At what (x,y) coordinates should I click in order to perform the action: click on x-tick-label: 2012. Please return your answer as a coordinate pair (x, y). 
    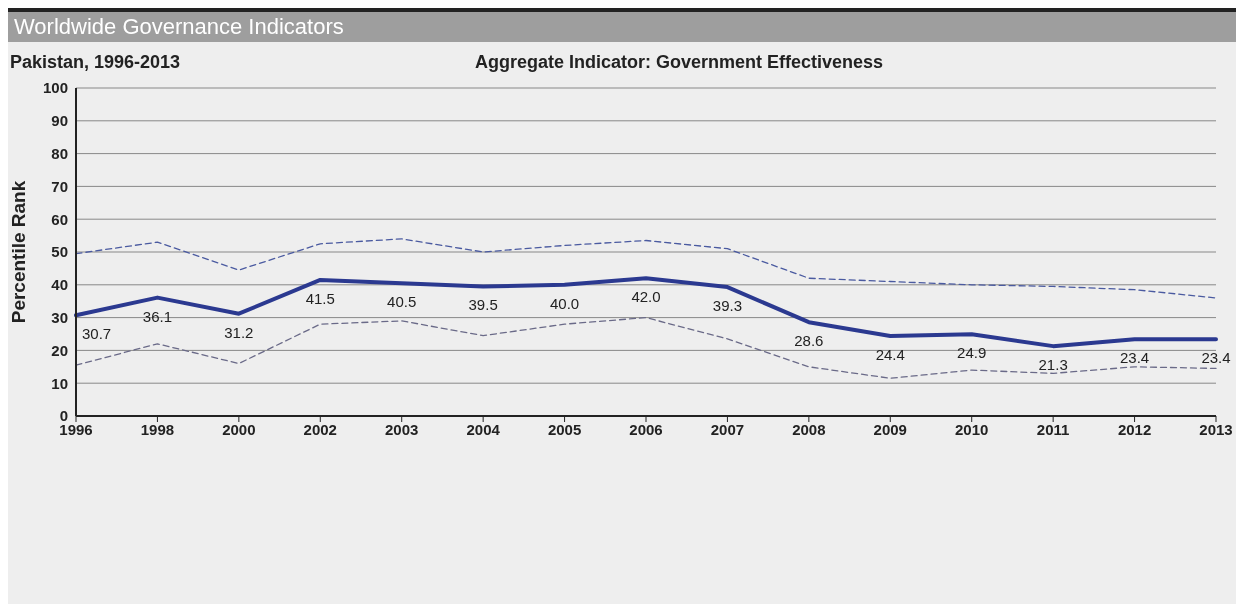
    Looking at the image, I should click on (1134, 429).